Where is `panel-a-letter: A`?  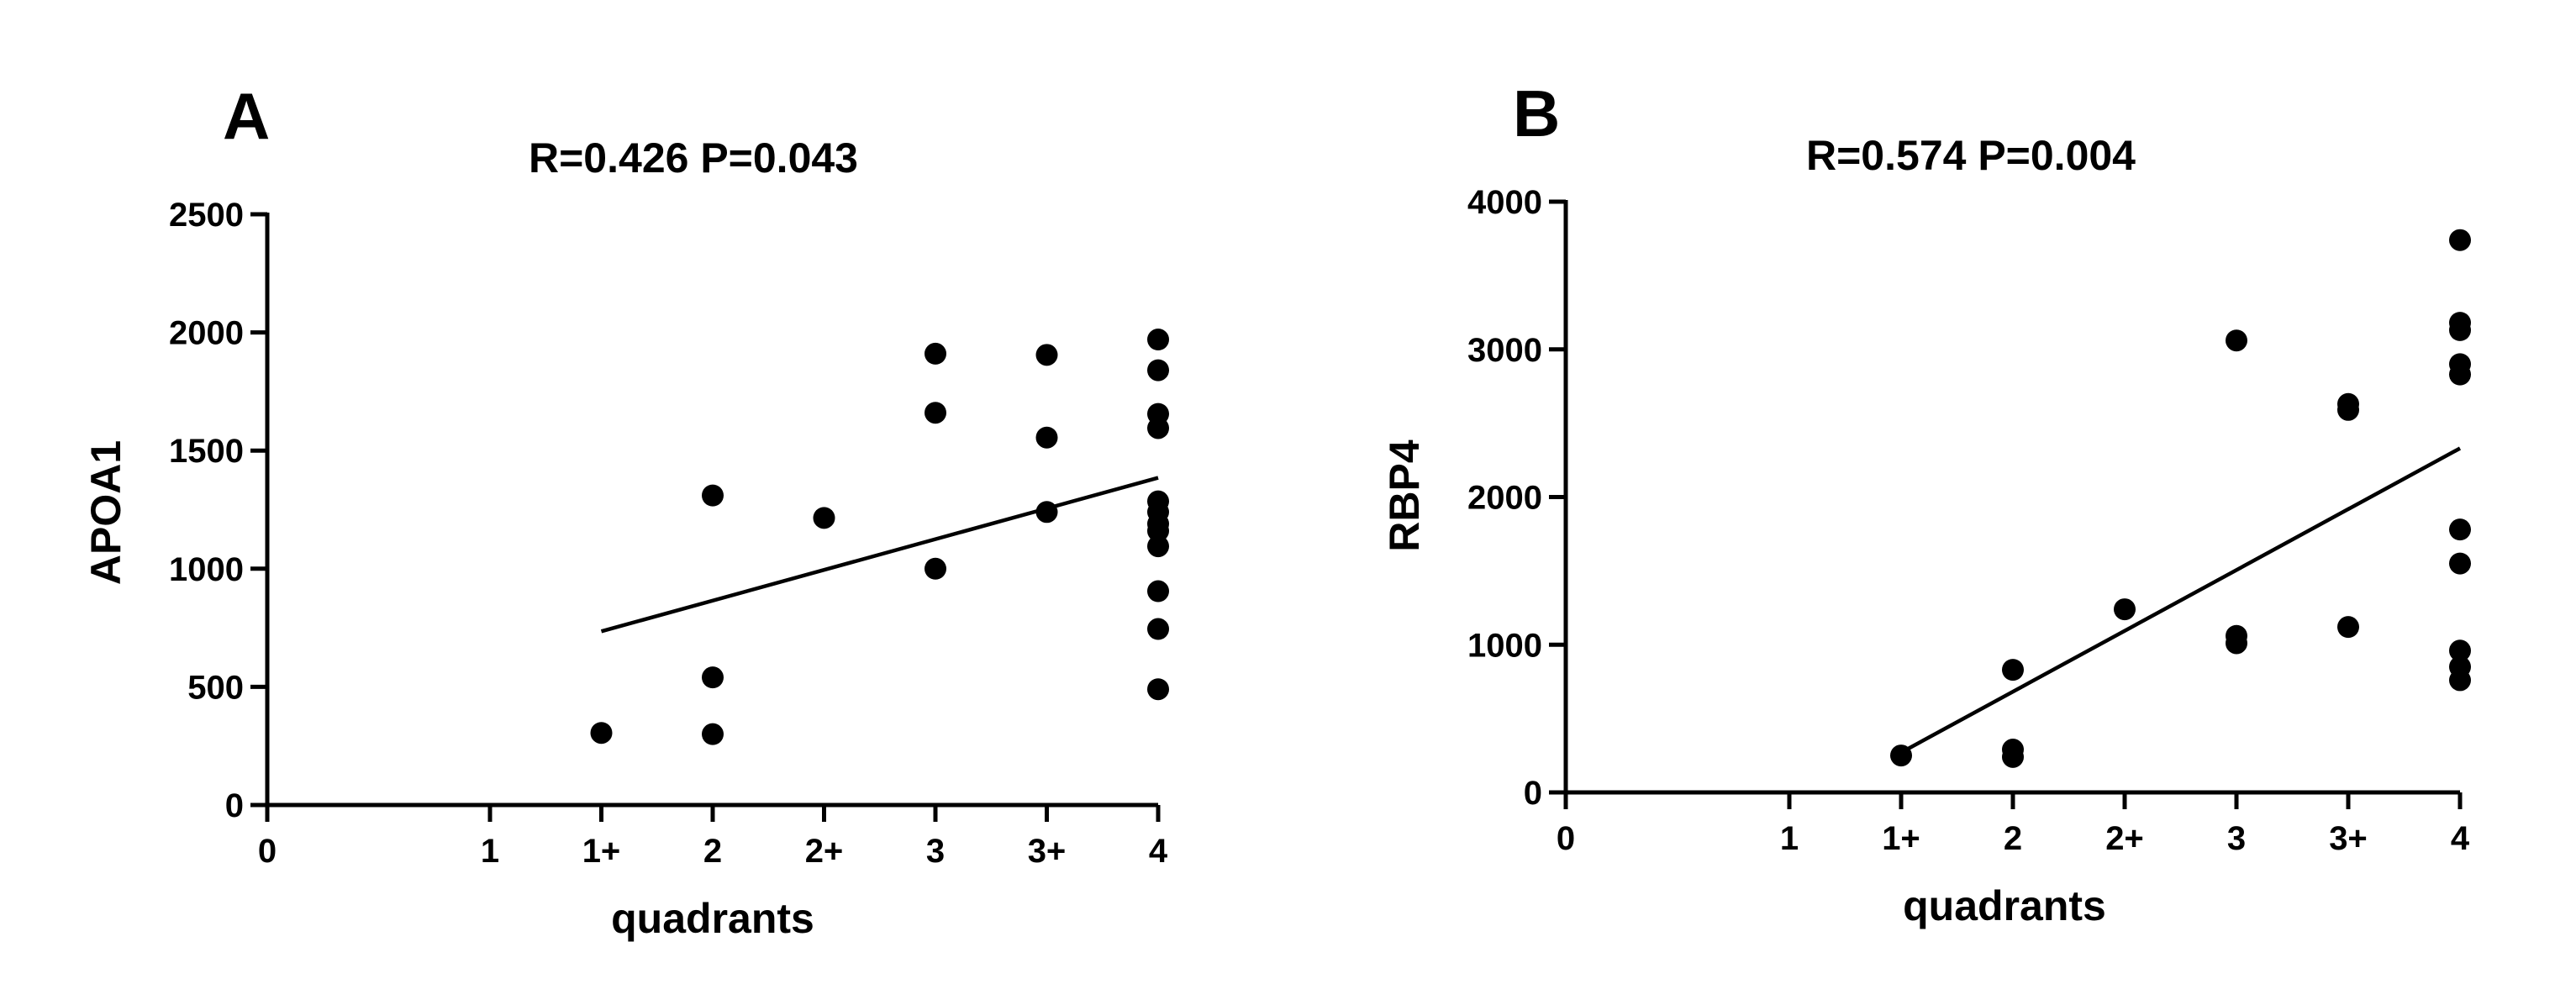
panel-a-letter: A is located at coordinates (246, 116).